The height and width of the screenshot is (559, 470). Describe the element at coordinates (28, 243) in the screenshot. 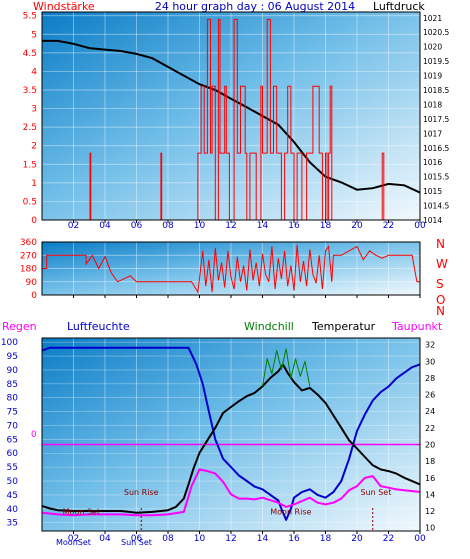

I see `y-tick-direction: 360` at that location.